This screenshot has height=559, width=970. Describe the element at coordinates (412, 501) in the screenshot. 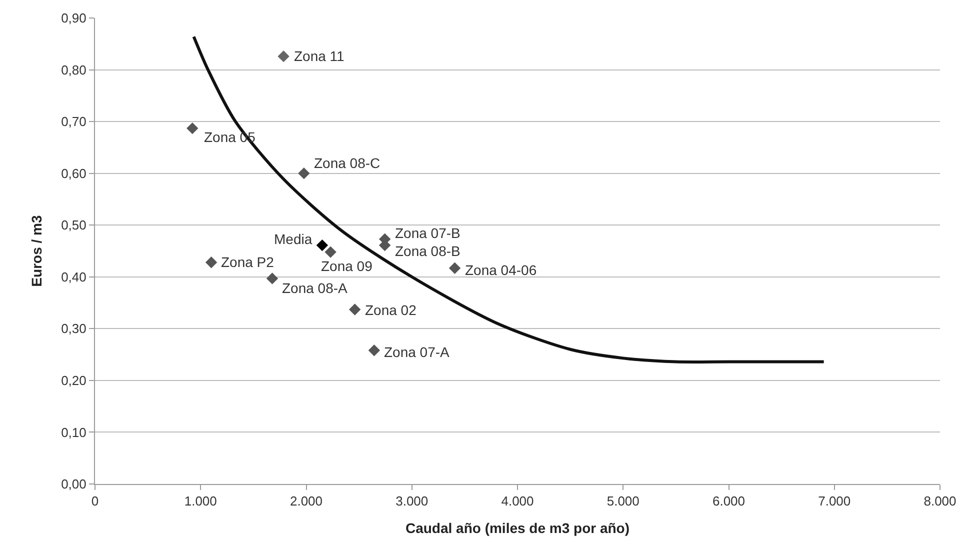

I see `x-tick-label: 3.000` at that location.